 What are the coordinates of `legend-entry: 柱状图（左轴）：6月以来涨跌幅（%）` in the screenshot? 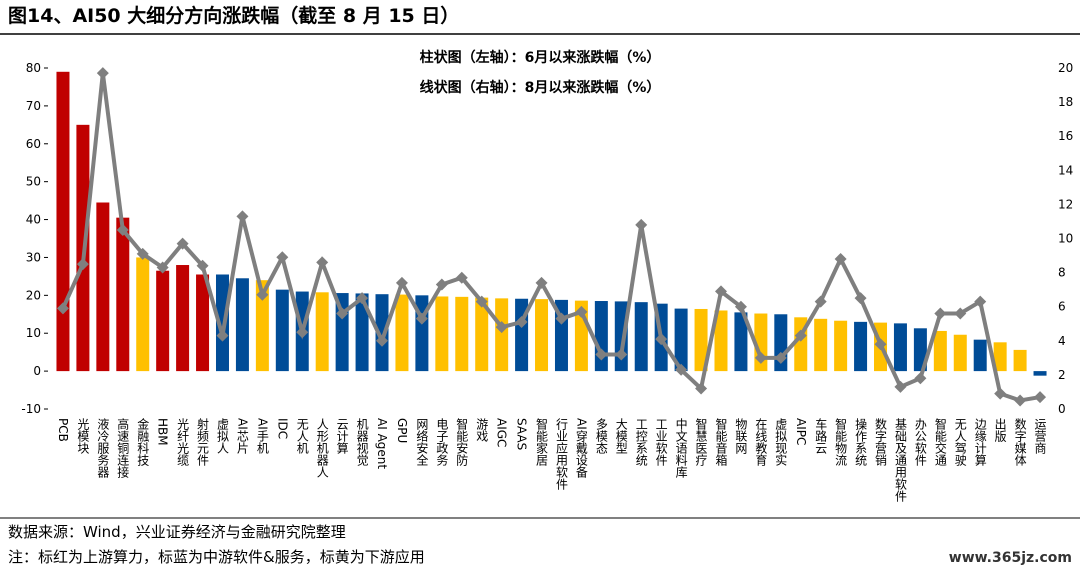 It's located at (540, 57).